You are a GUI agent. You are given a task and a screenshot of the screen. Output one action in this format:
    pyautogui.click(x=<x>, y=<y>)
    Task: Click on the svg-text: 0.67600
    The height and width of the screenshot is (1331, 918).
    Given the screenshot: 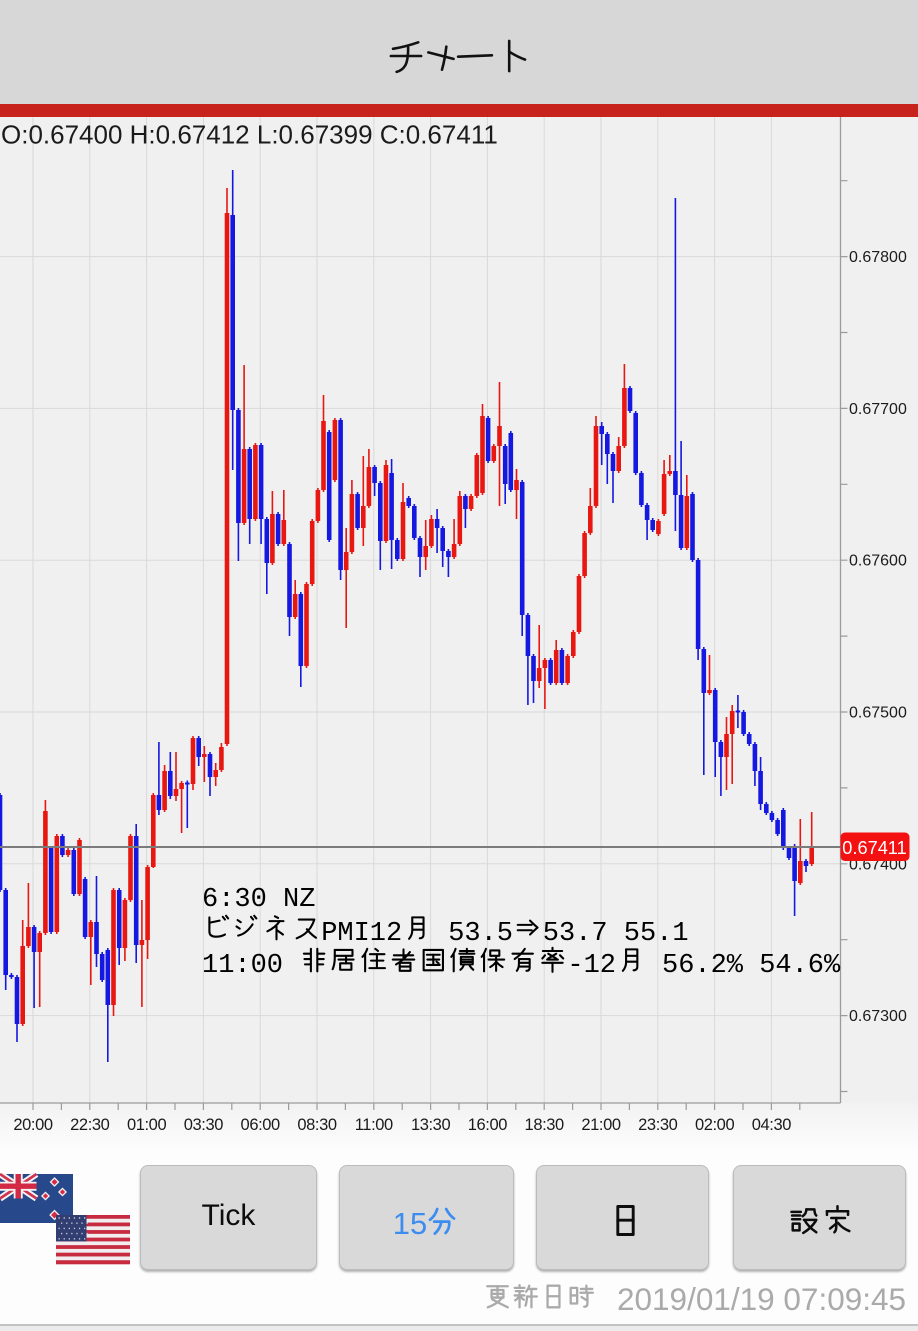 What is the action you would take?
    pyautogui.click(x=878, y=561)
    